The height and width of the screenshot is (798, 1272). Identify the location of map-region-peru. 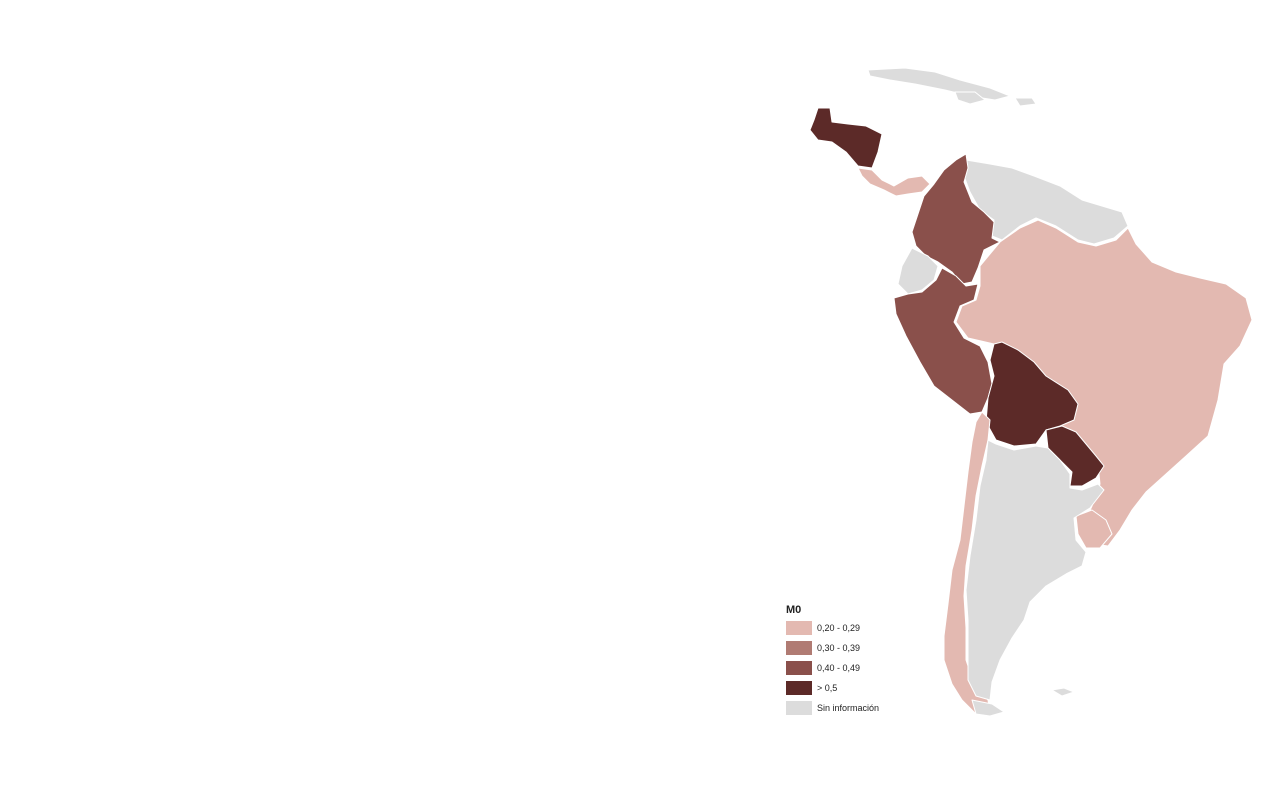
(943, 341).